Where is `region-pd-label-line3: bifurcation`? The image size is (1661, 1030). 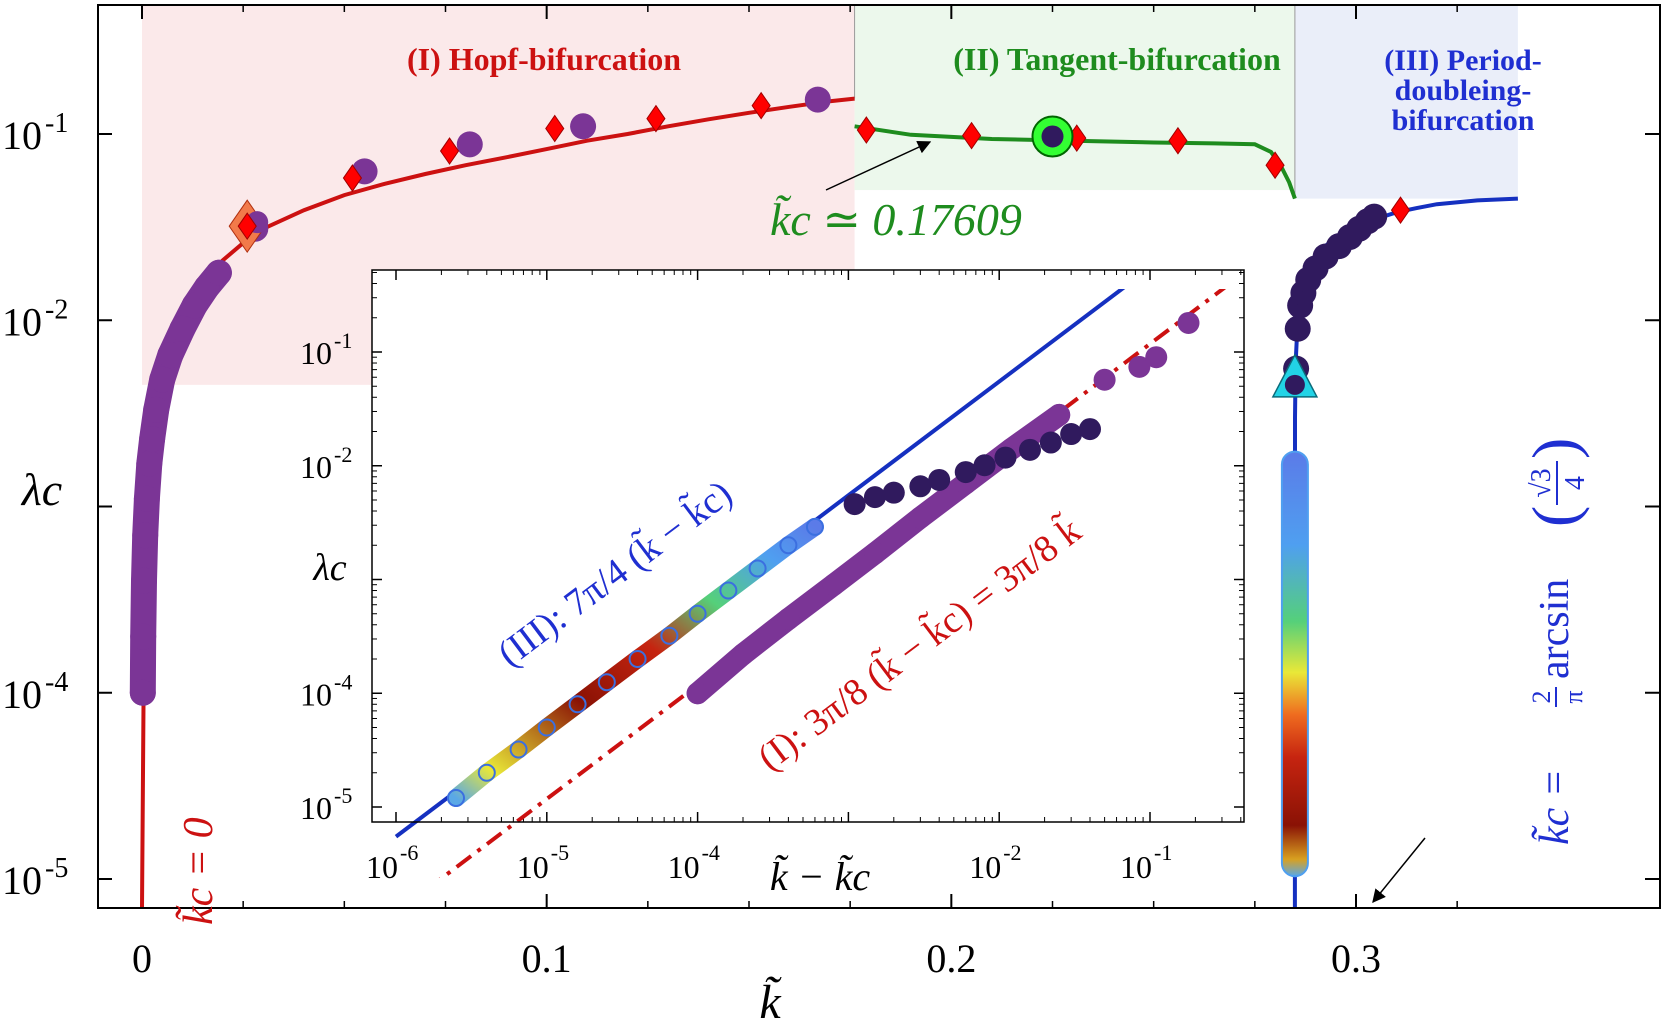
region-pd-label-line3: bifurcation is located at coordinates (1463, 120).